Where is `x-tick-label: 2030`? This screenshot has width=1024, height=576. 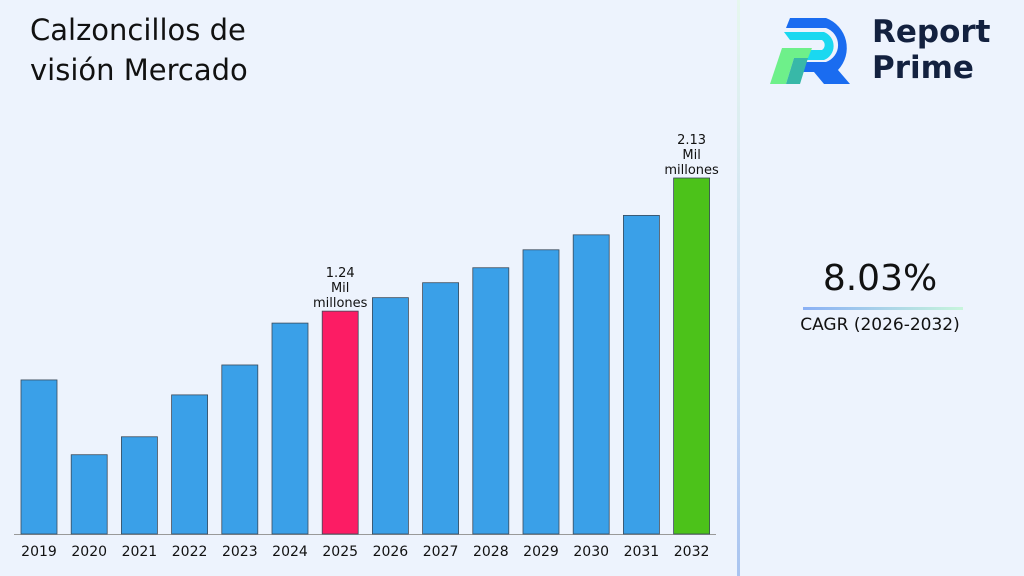
x-tick-label: 2030 is located at coordinates (591, 552).